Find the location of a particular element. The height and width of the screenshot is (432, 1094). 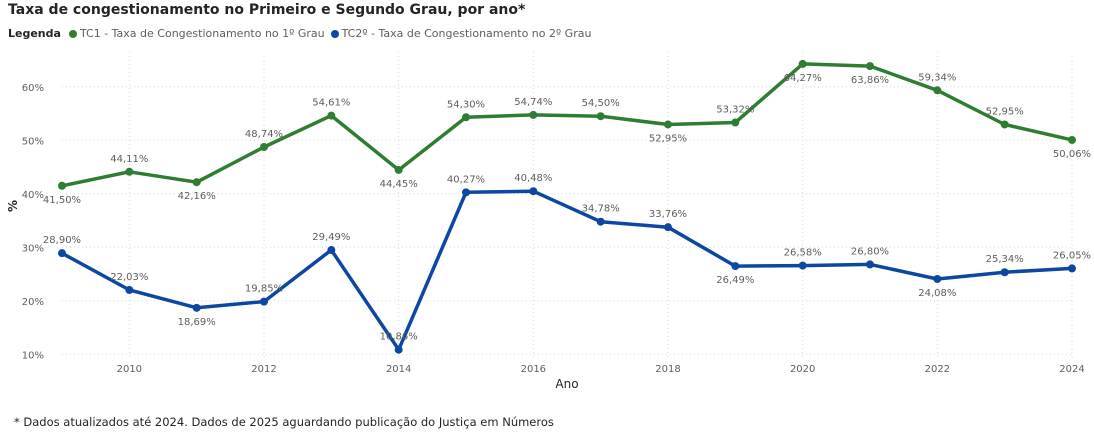

y-tick-label: 10% is located at coordinates (33, 355).